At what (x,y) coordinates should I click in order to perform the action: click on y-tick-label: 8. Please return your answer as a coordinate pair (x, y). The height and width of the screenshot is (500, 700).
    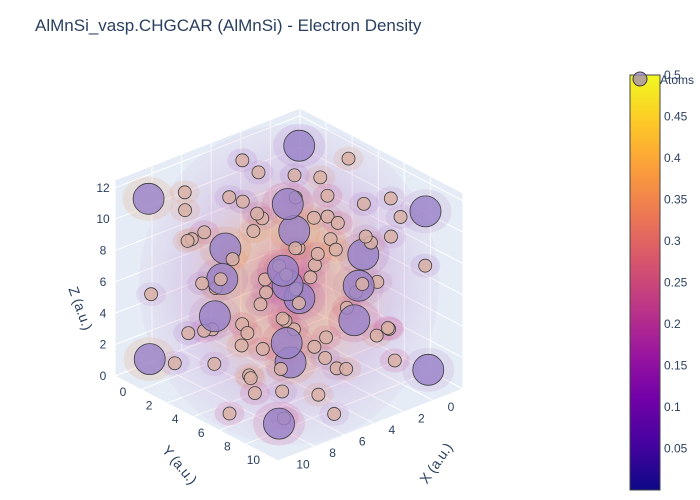
    Looking at the image, I should click on (332, 453).